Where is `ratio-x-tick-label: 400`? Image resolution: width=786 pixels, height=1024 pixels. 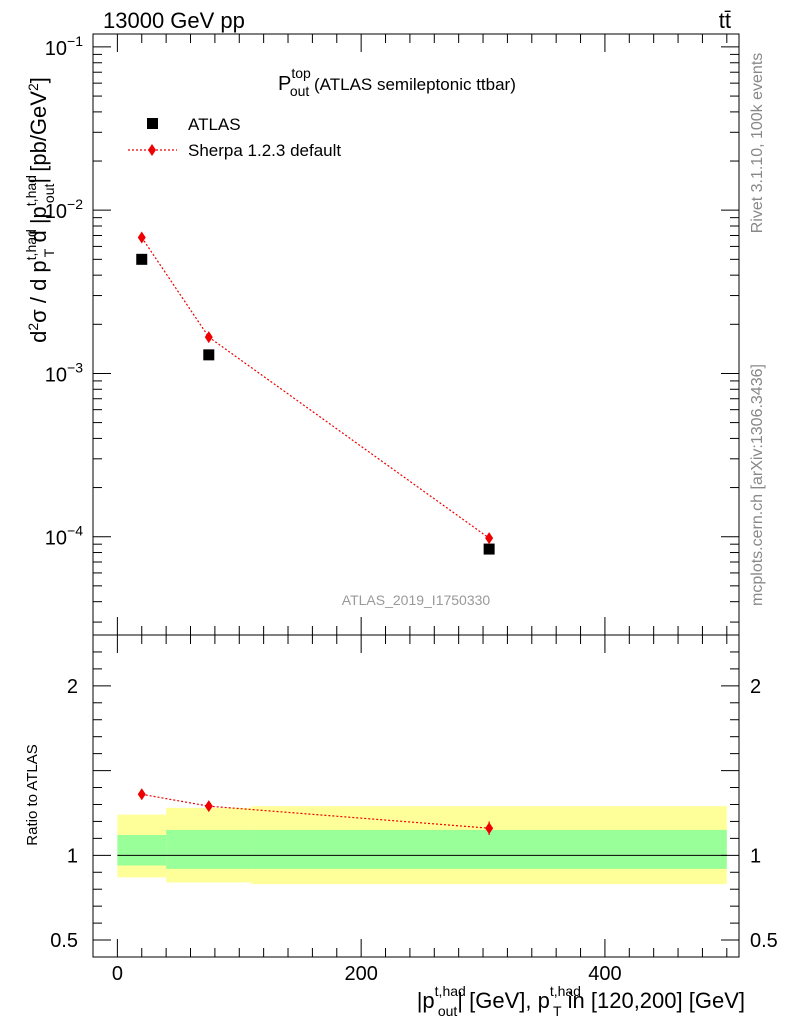
ratio-x-tick-label: 400 is located at coordinates (604, 974).